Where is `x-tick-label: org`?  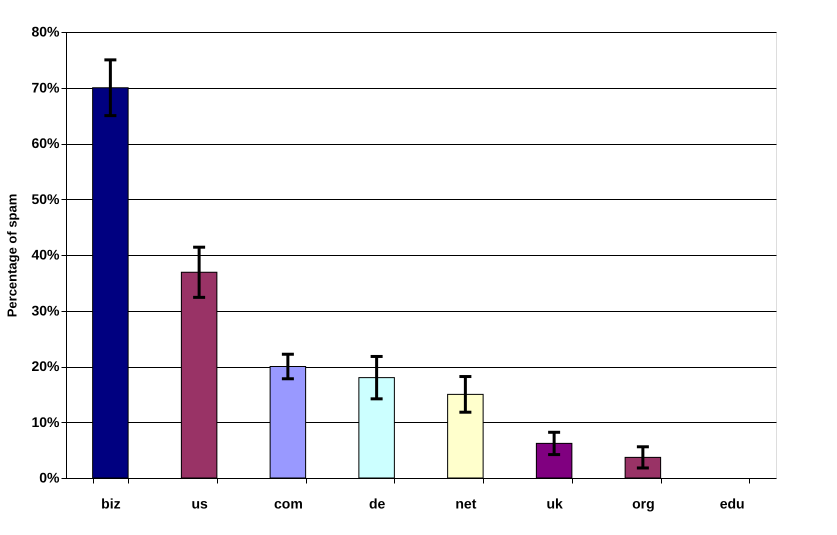
x-tick-label: org is located at coordinates (643, 504).